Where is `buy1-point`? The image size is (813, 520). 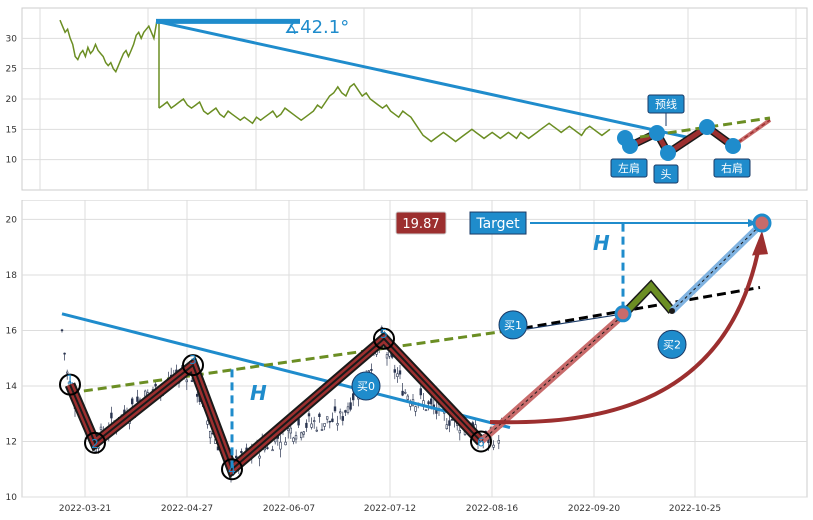 buy1-point is located at coordinates (623, 314).